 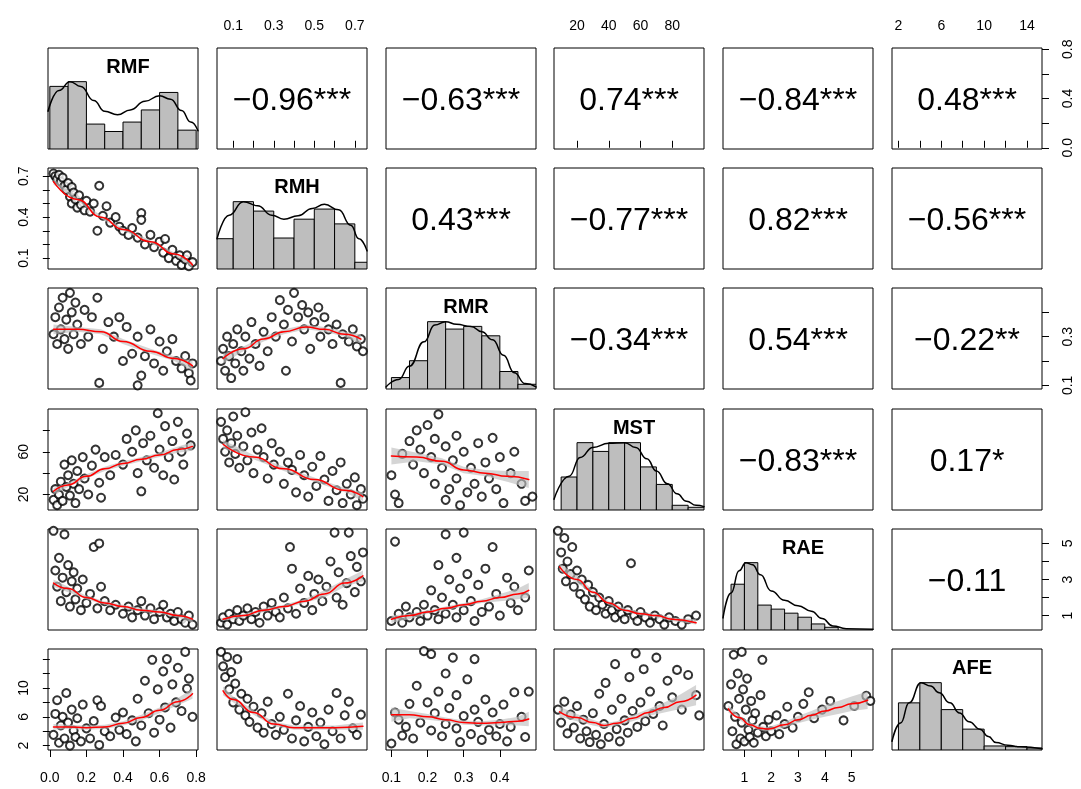 I want to click on y-tick-label: 20, so click(x=23, y=494).